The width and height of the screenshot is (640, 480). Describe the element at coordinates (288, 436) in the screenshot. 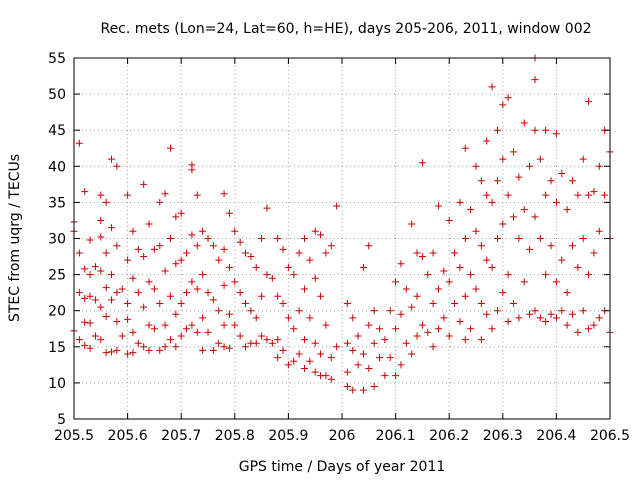

I see `x-tick-label: 205.9` at that location.